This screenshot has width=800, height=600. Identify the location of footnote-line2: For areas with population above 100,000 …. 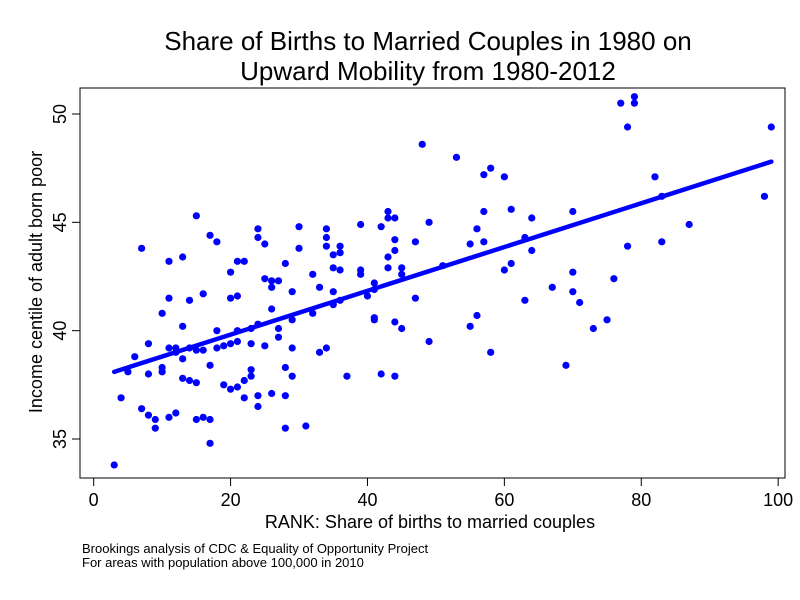
(223, 562).